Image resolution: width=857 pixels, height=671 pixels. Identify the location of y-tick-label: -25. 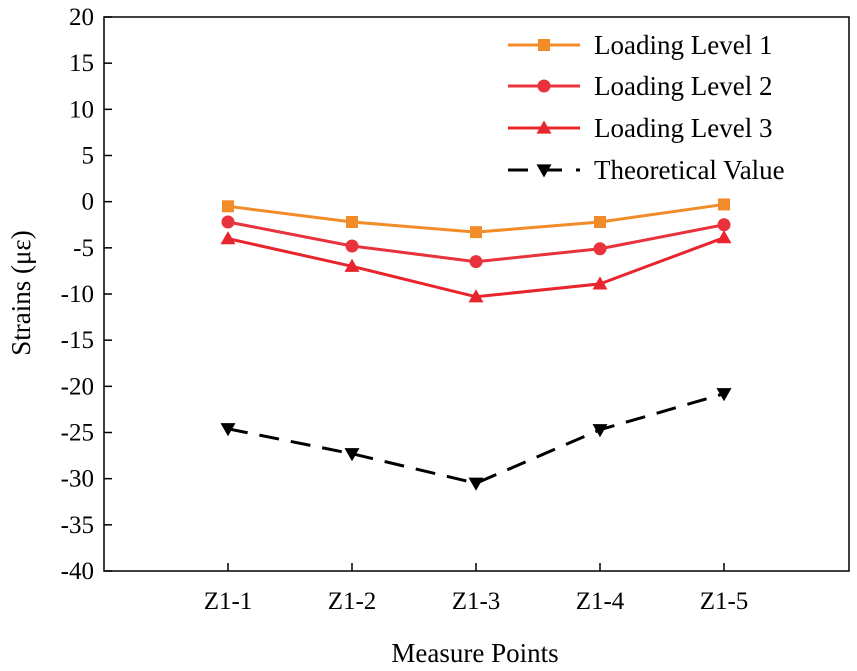
(77, 433).